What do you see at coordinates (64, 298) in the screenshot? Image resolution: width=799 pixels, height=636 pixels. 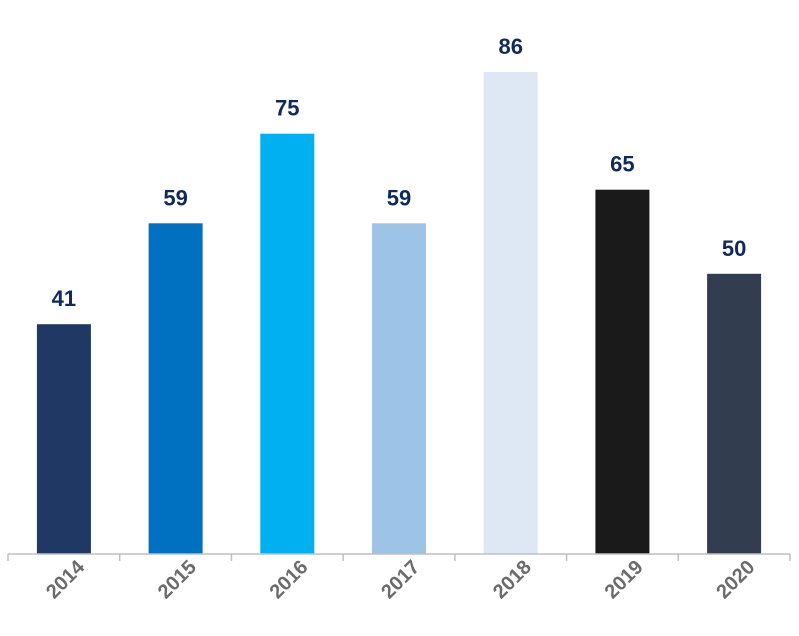 I see `value-label-2014: 41` at bounding box center [64, 298].